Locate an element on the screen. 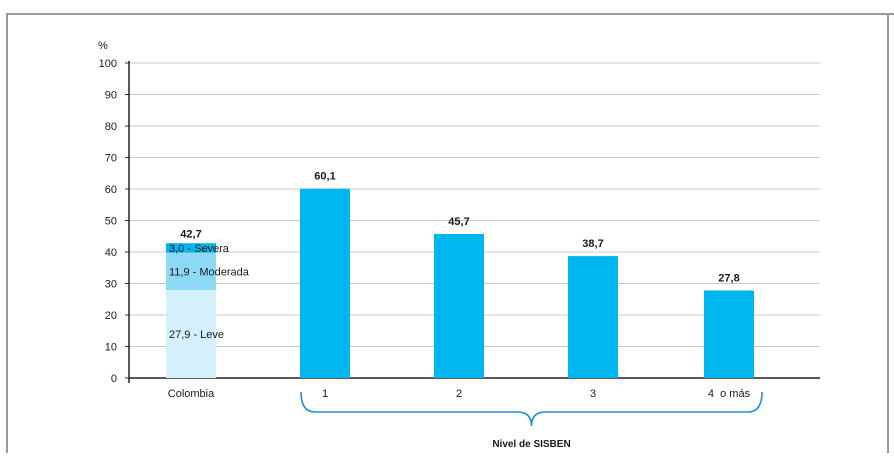 This screenshot has height=458, width=894. y-tick-label: 80 is located at coordinates (111, 127).